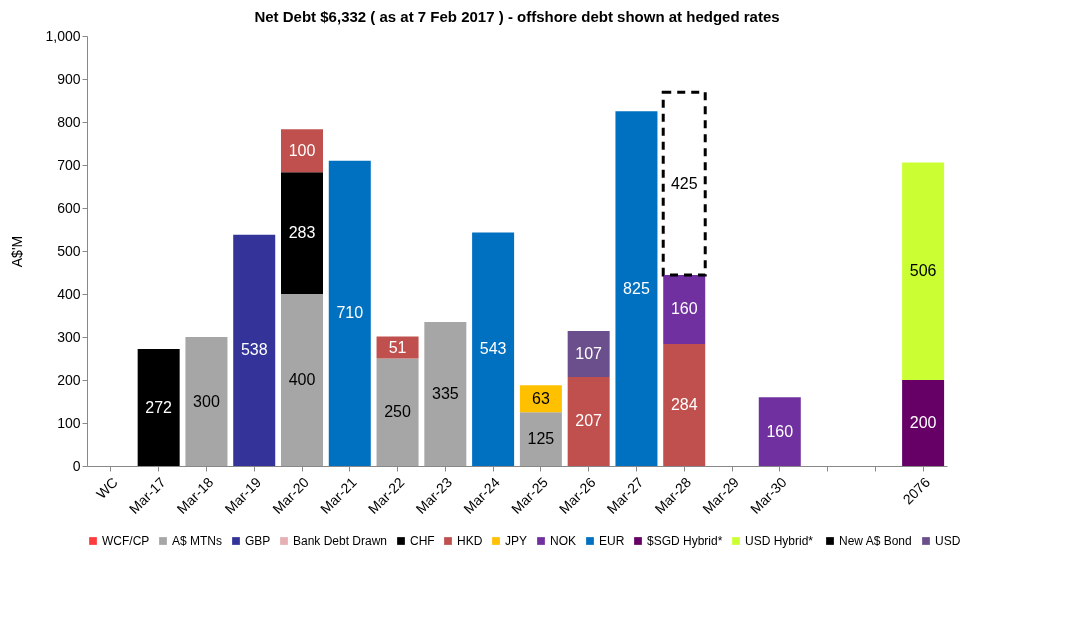  Describe the element at coordinates (540, 398) in the screenshot. I see `data-label: 63` at that location.